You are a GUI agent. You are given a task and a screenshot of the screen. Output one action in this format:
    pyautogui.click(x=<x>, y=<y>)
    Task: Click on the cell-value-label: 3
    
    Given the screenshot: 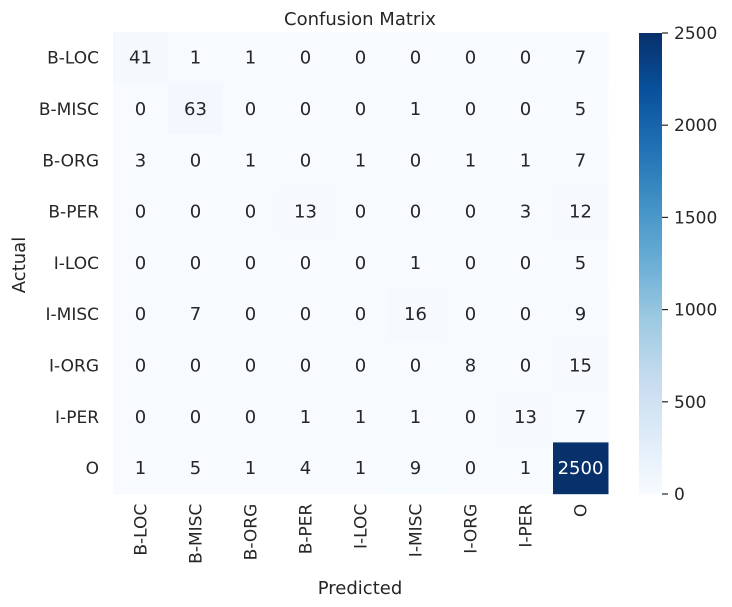 What is the action you would take?
    pyautogui.click(x=140, y=160)
    